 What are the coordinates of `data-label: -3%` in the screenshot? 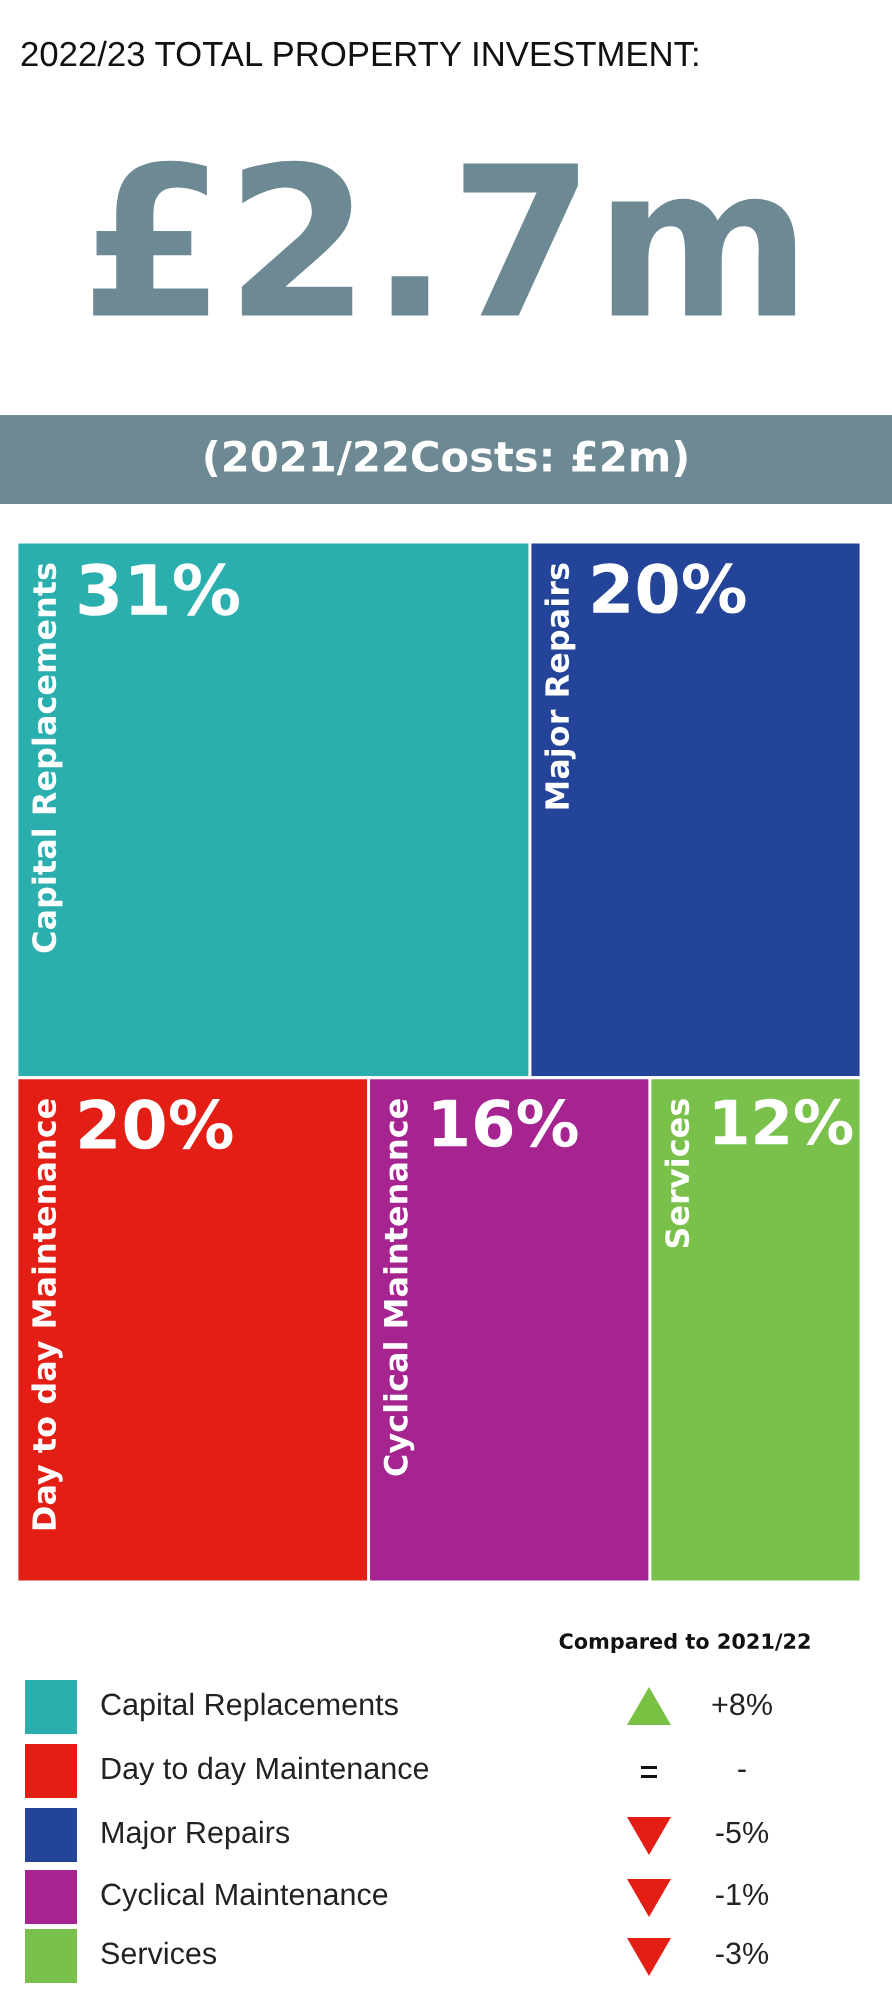 It's located at (742, 1953).